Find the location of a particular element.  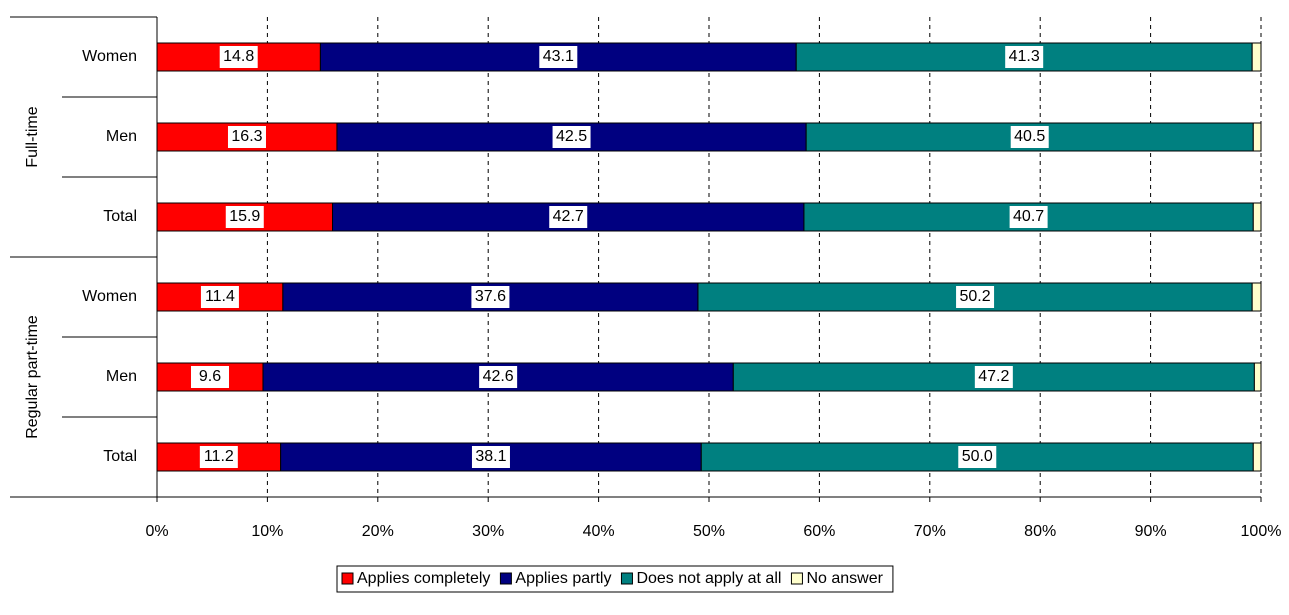

legend-label: Applies partly is located at coordinates (563, 578).